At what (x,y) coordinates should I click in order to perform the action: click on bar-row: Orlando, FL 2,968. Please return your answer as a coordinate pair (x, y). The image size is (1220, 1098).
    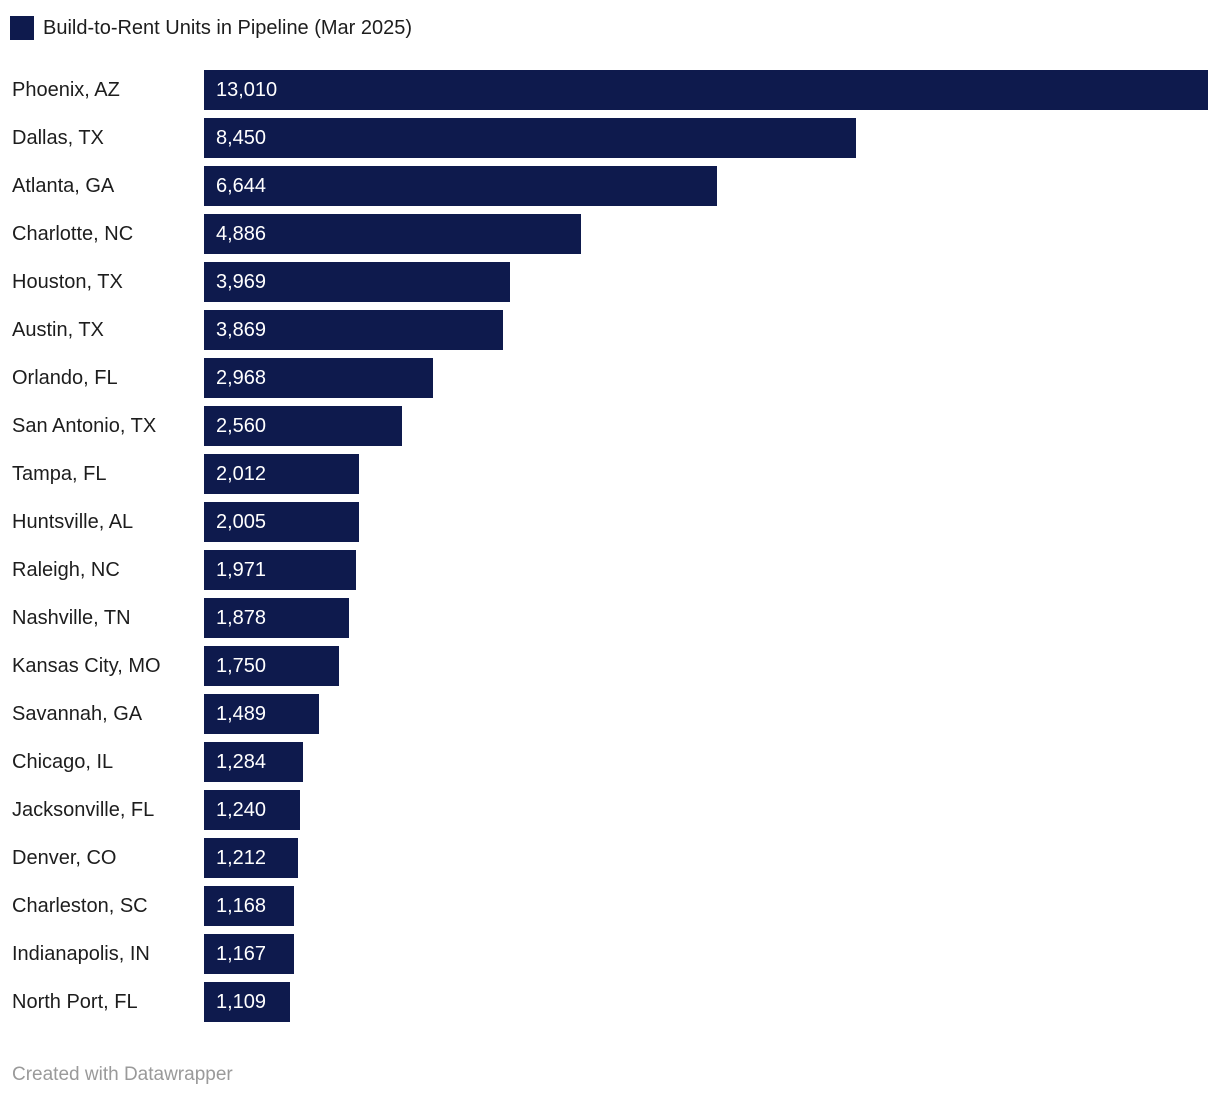
    Looking at the image, I should click on (610, 378).